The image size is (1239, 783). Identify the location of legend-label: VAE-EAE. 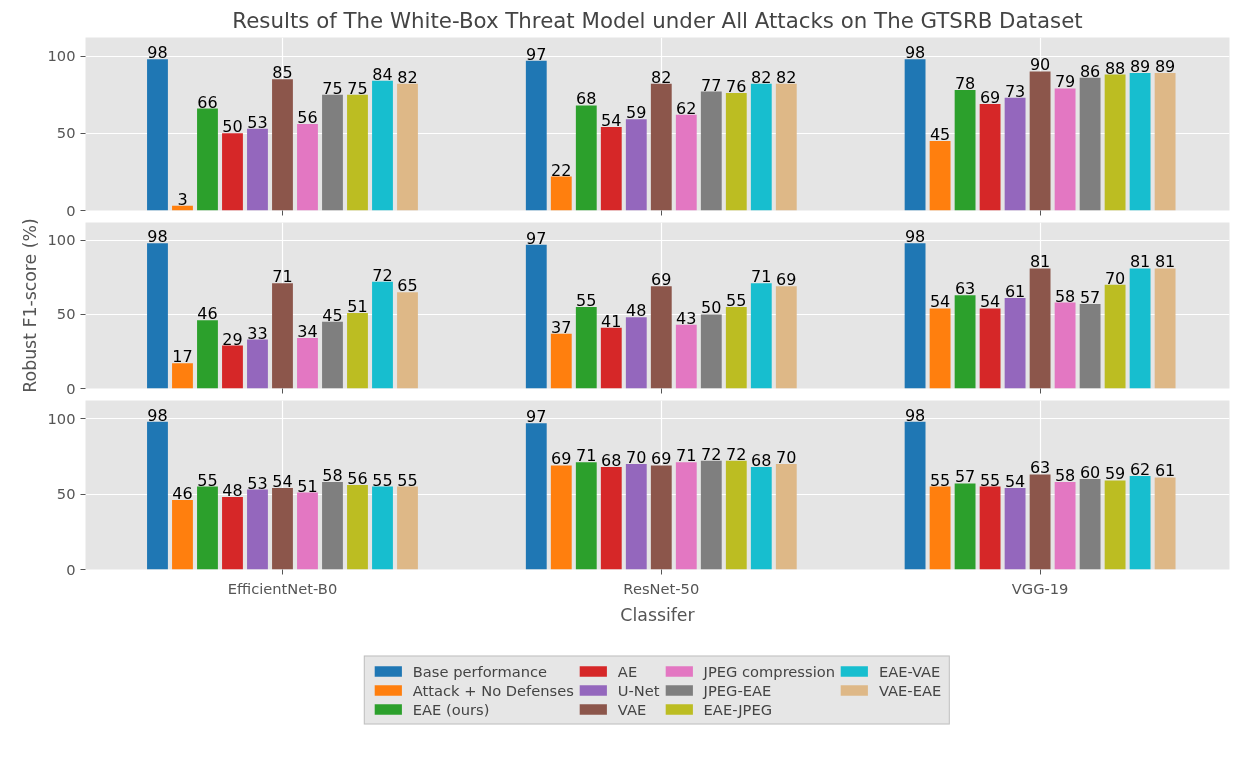
(910, 689).